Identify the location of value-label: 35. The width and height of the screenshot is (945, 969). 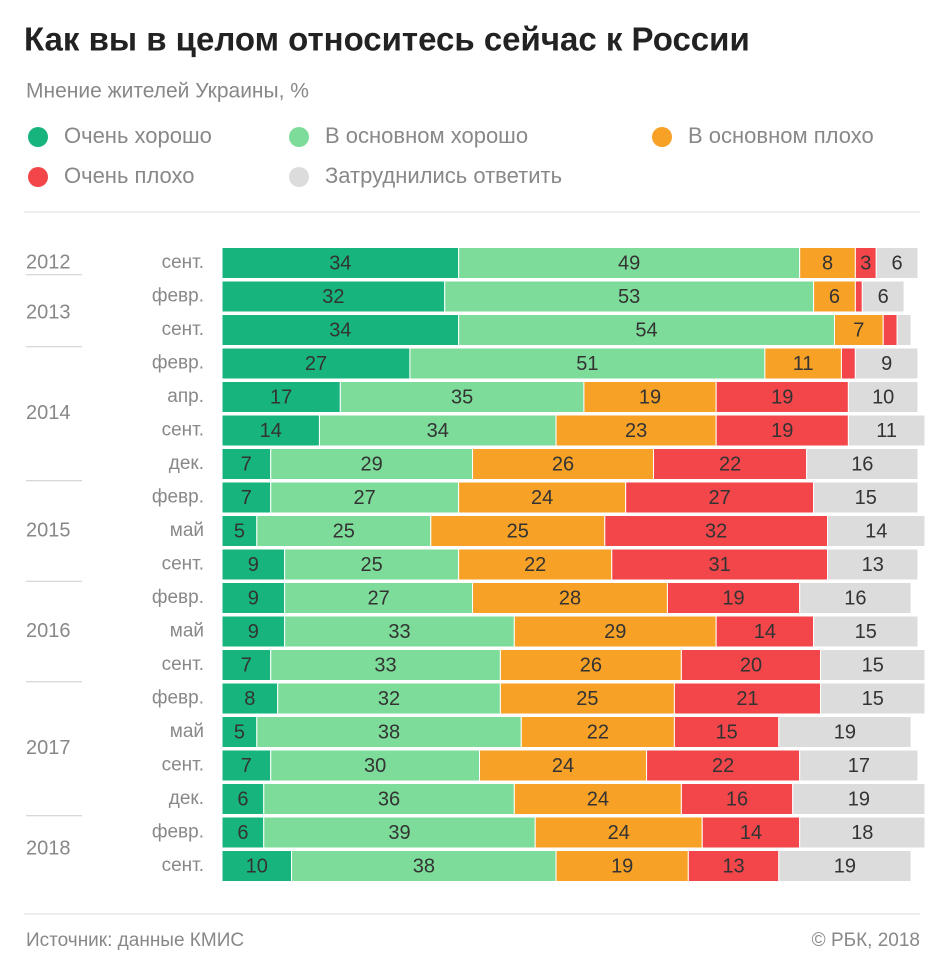
(462, 397).